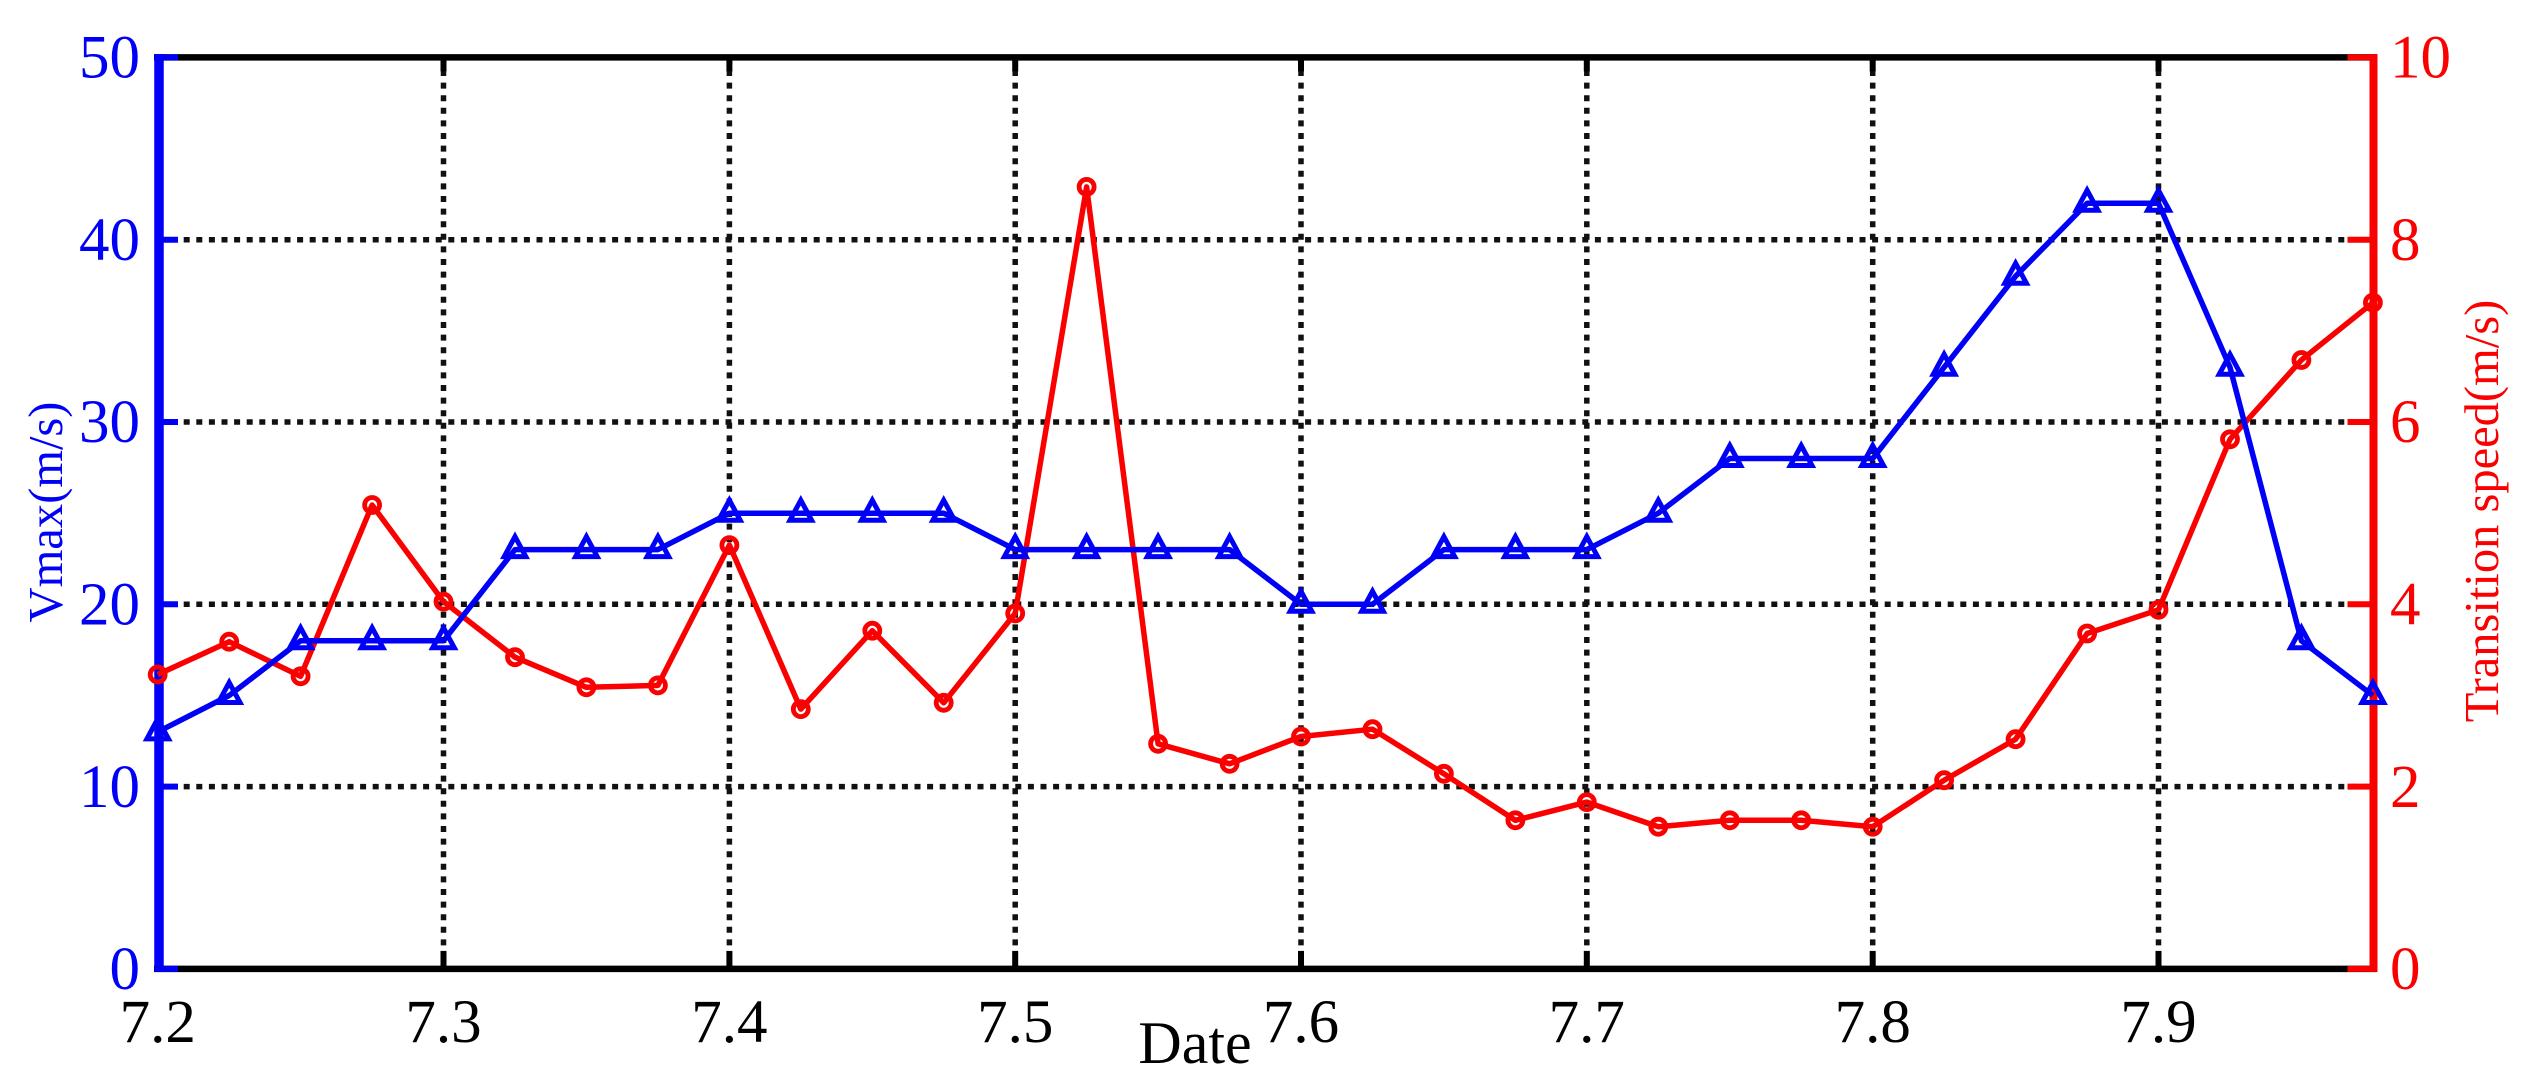  Describe the element at coordinates (109, 605) in the screenshot. I see `svg-text: 20` at that location.